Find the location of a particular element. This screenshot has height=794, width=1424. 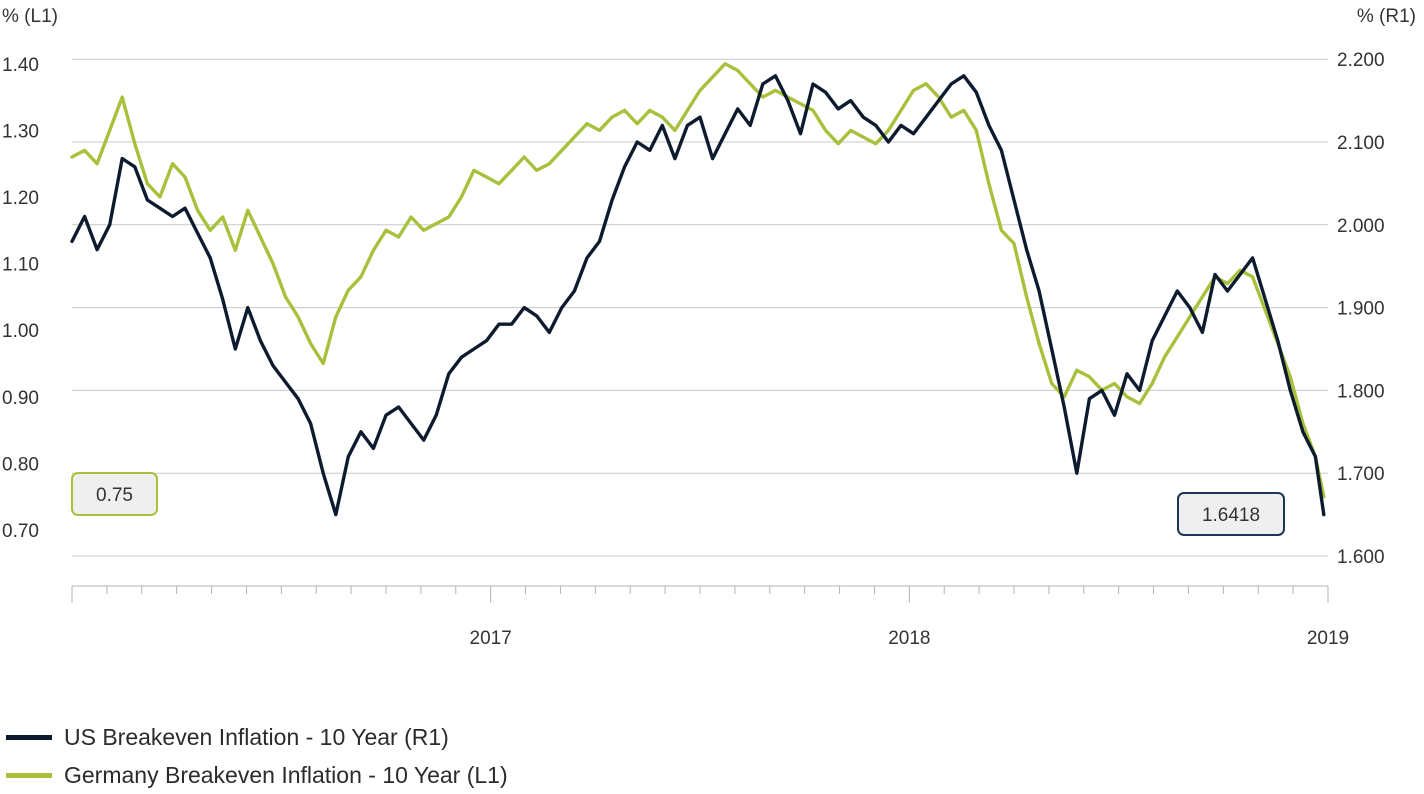

right-tick-label: 1.700 is located at coordinates (1361, 474).